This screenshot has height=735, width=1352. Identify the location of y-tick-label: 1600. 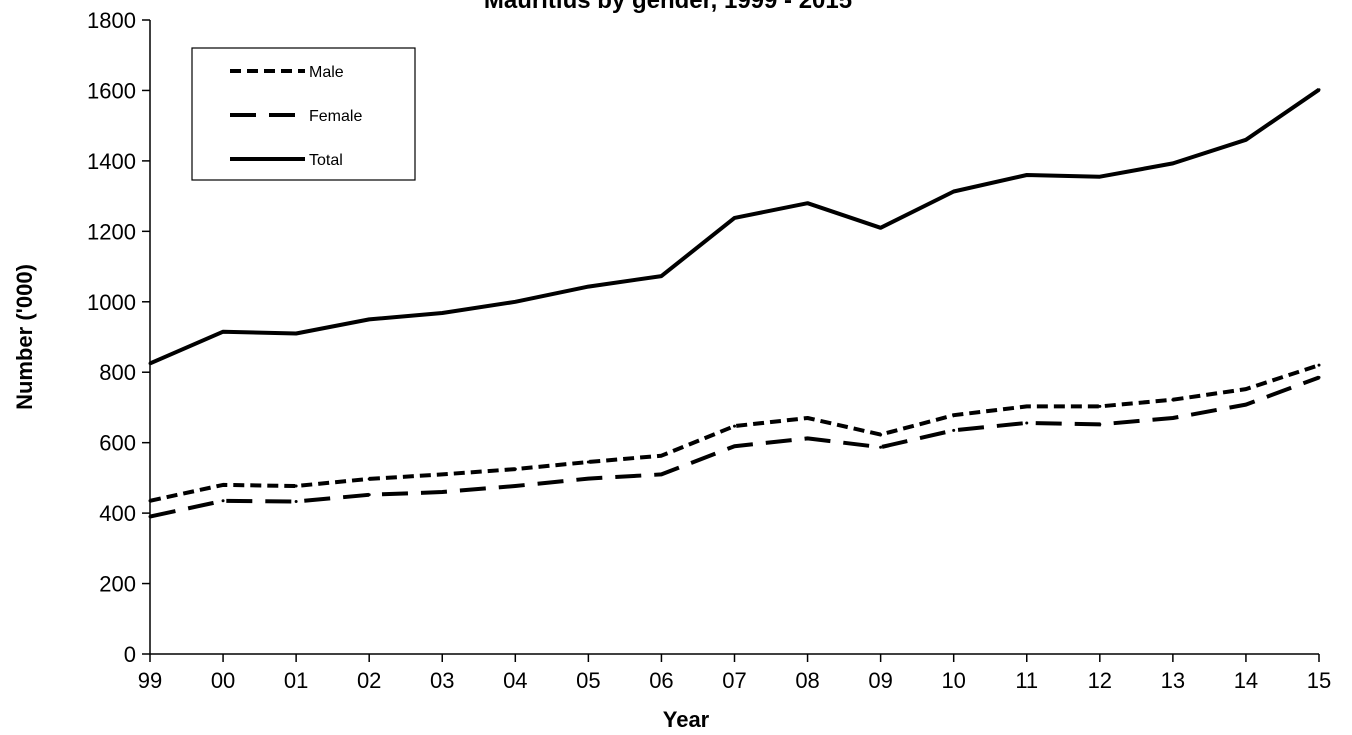
(111, 90).